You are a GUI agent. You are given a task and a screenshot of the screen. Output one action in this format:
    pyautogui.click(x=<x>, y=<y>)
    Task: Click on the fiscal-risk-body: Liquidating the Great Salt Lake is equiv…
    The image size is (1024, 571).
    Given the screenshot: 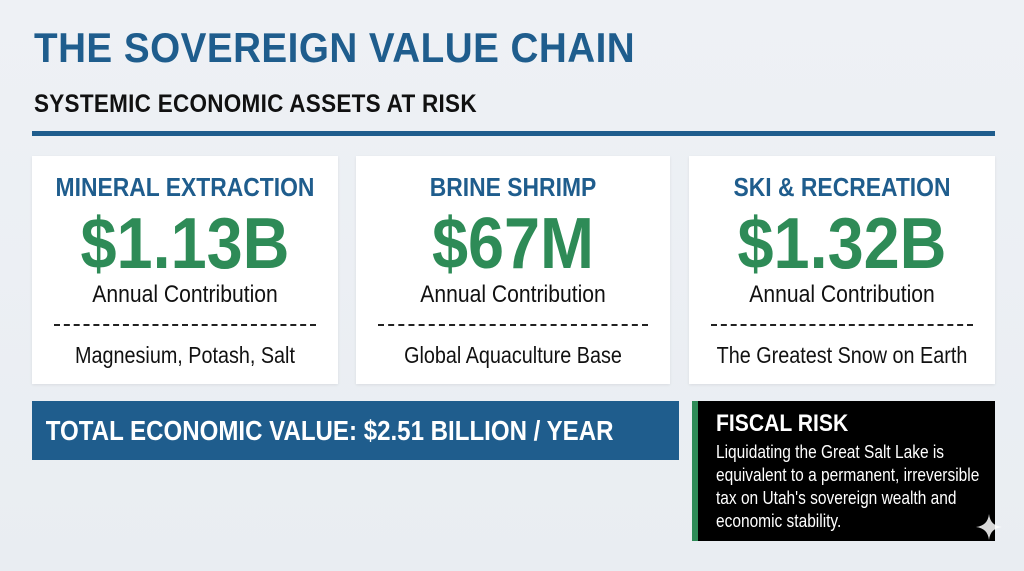 What is the action you would take?
    pyautogui.click(x=848, y=486)
    